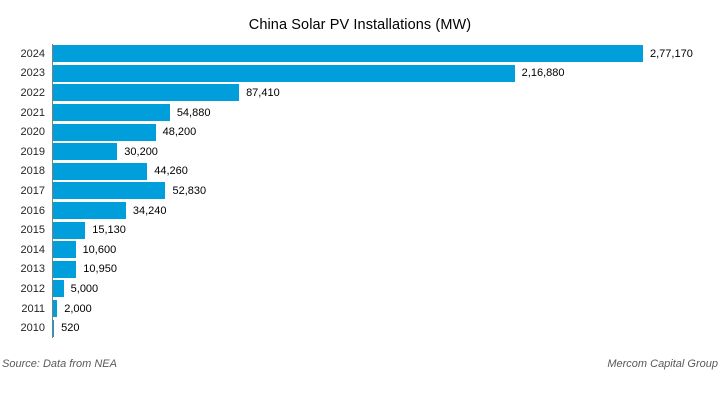 The width and height of the screenshot is (720, 402). I want to click on data-label: 520, so click(70, 328).